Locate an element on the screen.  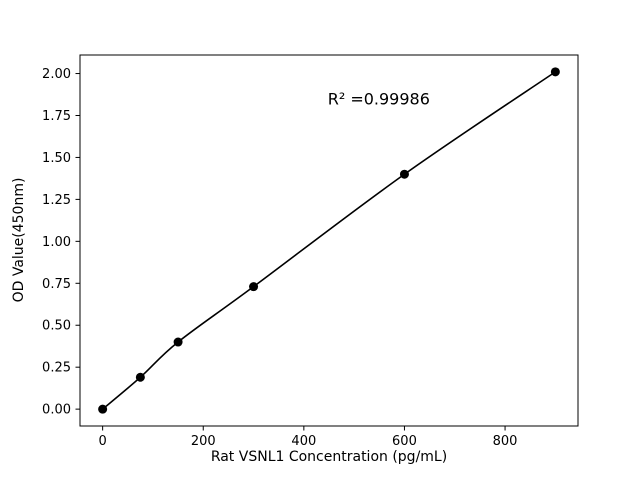
y-tick-label: 1.50 is located at coordinates (56, 158).